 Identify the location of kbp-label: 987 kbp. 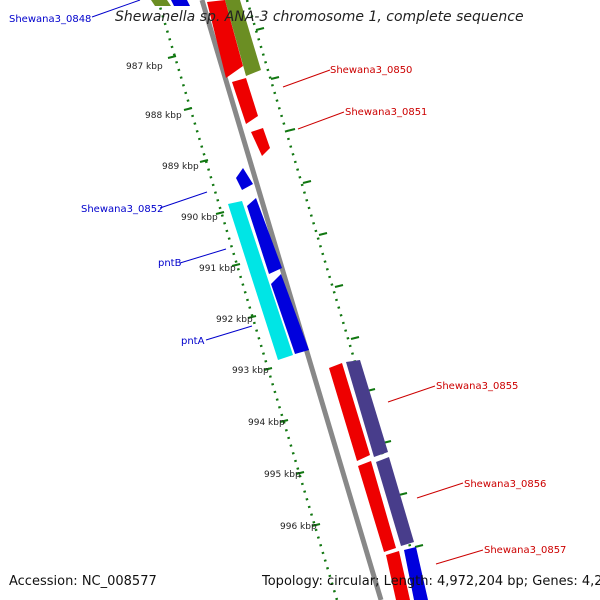
(144, 67).